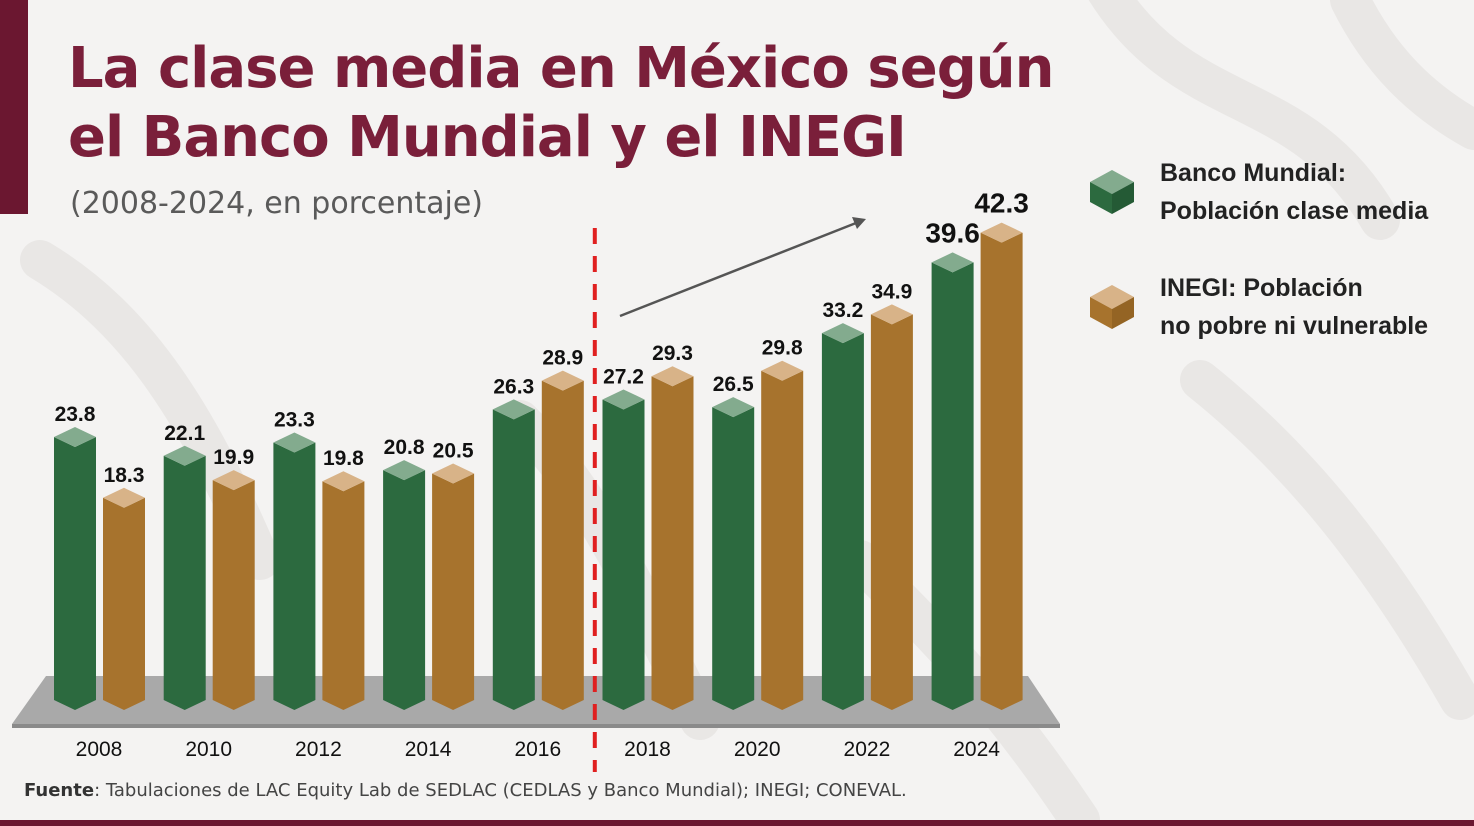 The image size is (1474, 826). What do you see at coordinates (562, 358) in the screenshot?
I see `data-label-inegi-2016: 28.9` at bounding box center [562, 358].